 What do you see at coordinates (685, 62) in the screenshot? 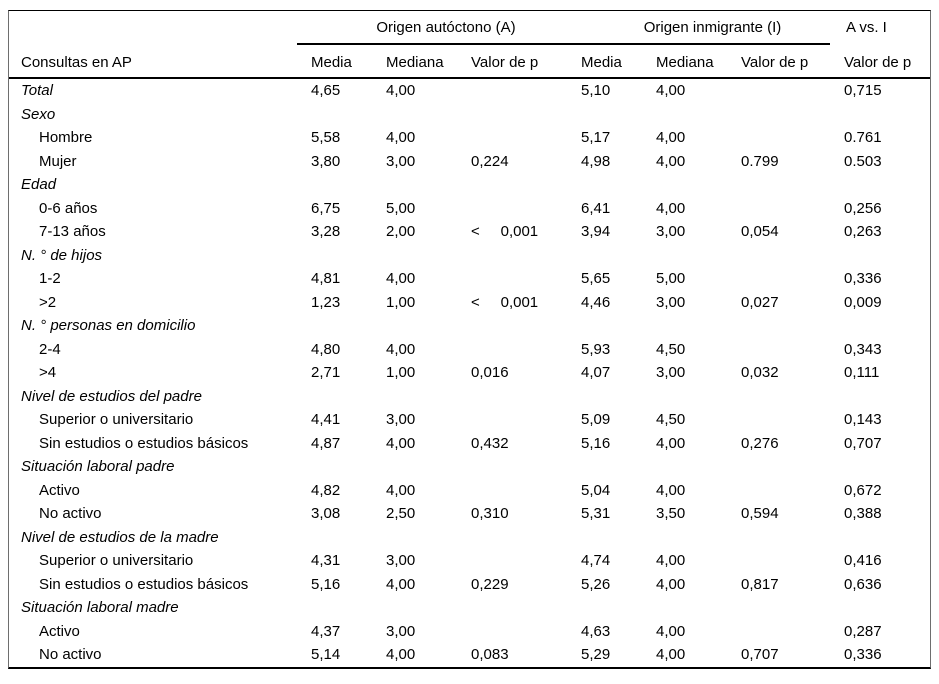
I see `column-header-mediana-i: Mediana` at bounding box center [685, 62].